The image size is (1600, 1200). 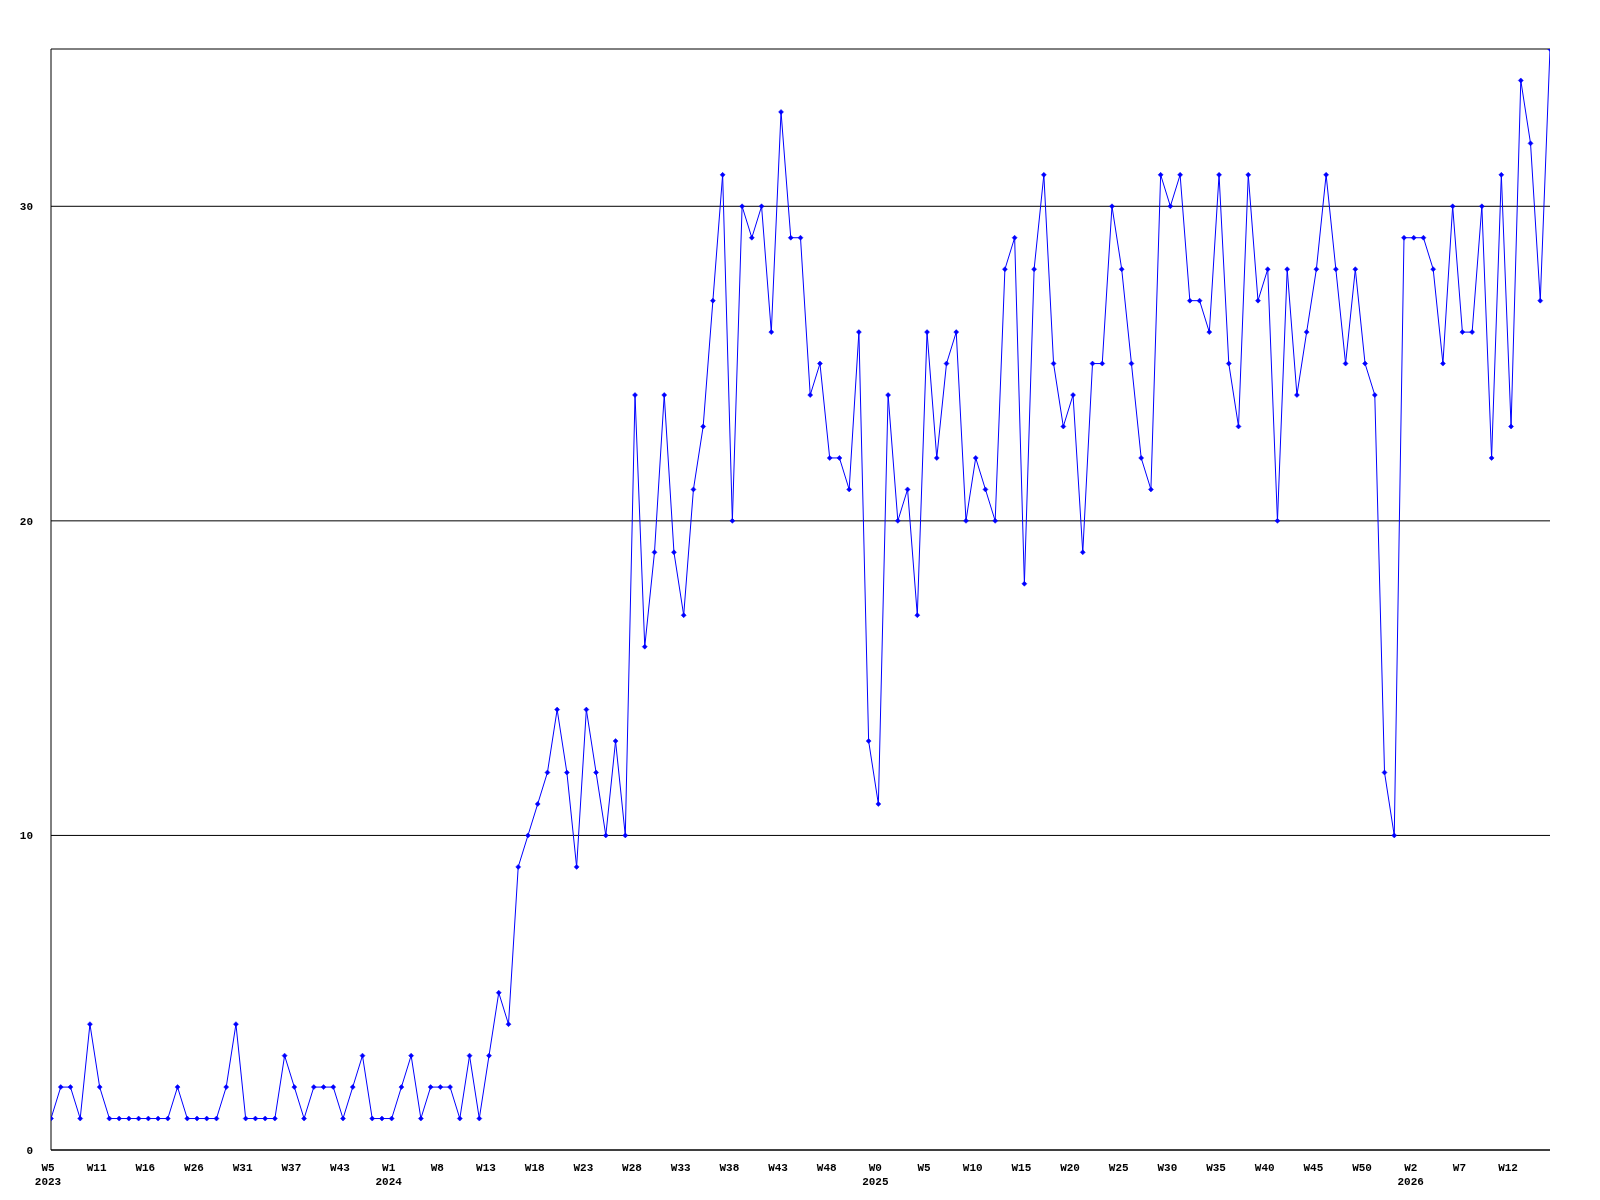 I want to click on y-tick-label: 0, so click(x=29, y=1151).